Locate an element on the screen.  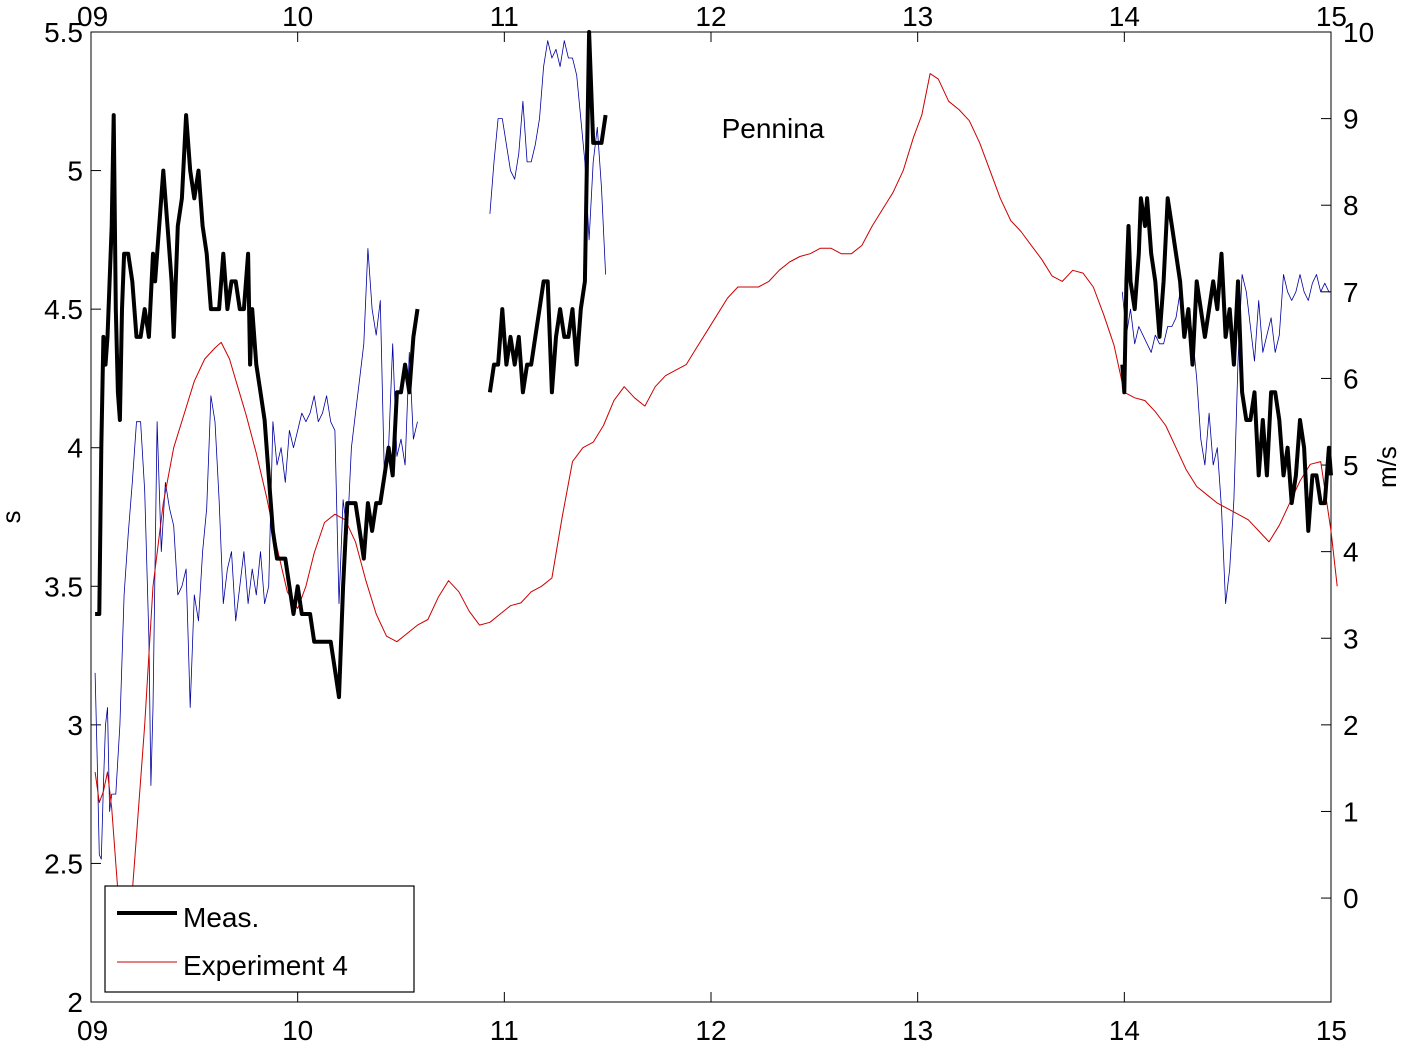
y-left-tick-label: 2 is located at coordinates (75, 1002).